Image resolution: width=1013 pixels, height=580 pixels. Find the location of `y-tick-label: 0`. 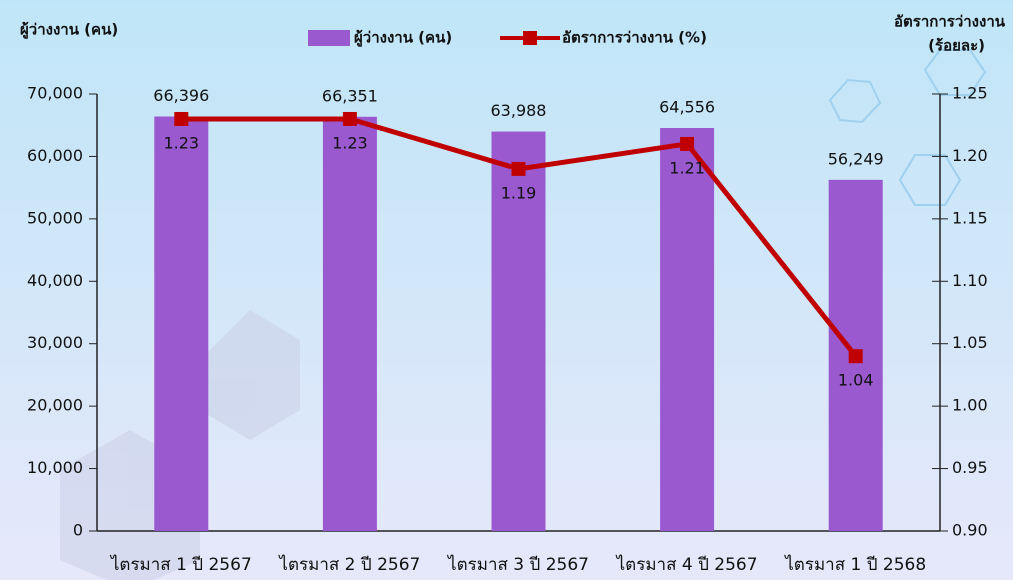

y-tick-label: 0 is located at coordinates (78, 530).